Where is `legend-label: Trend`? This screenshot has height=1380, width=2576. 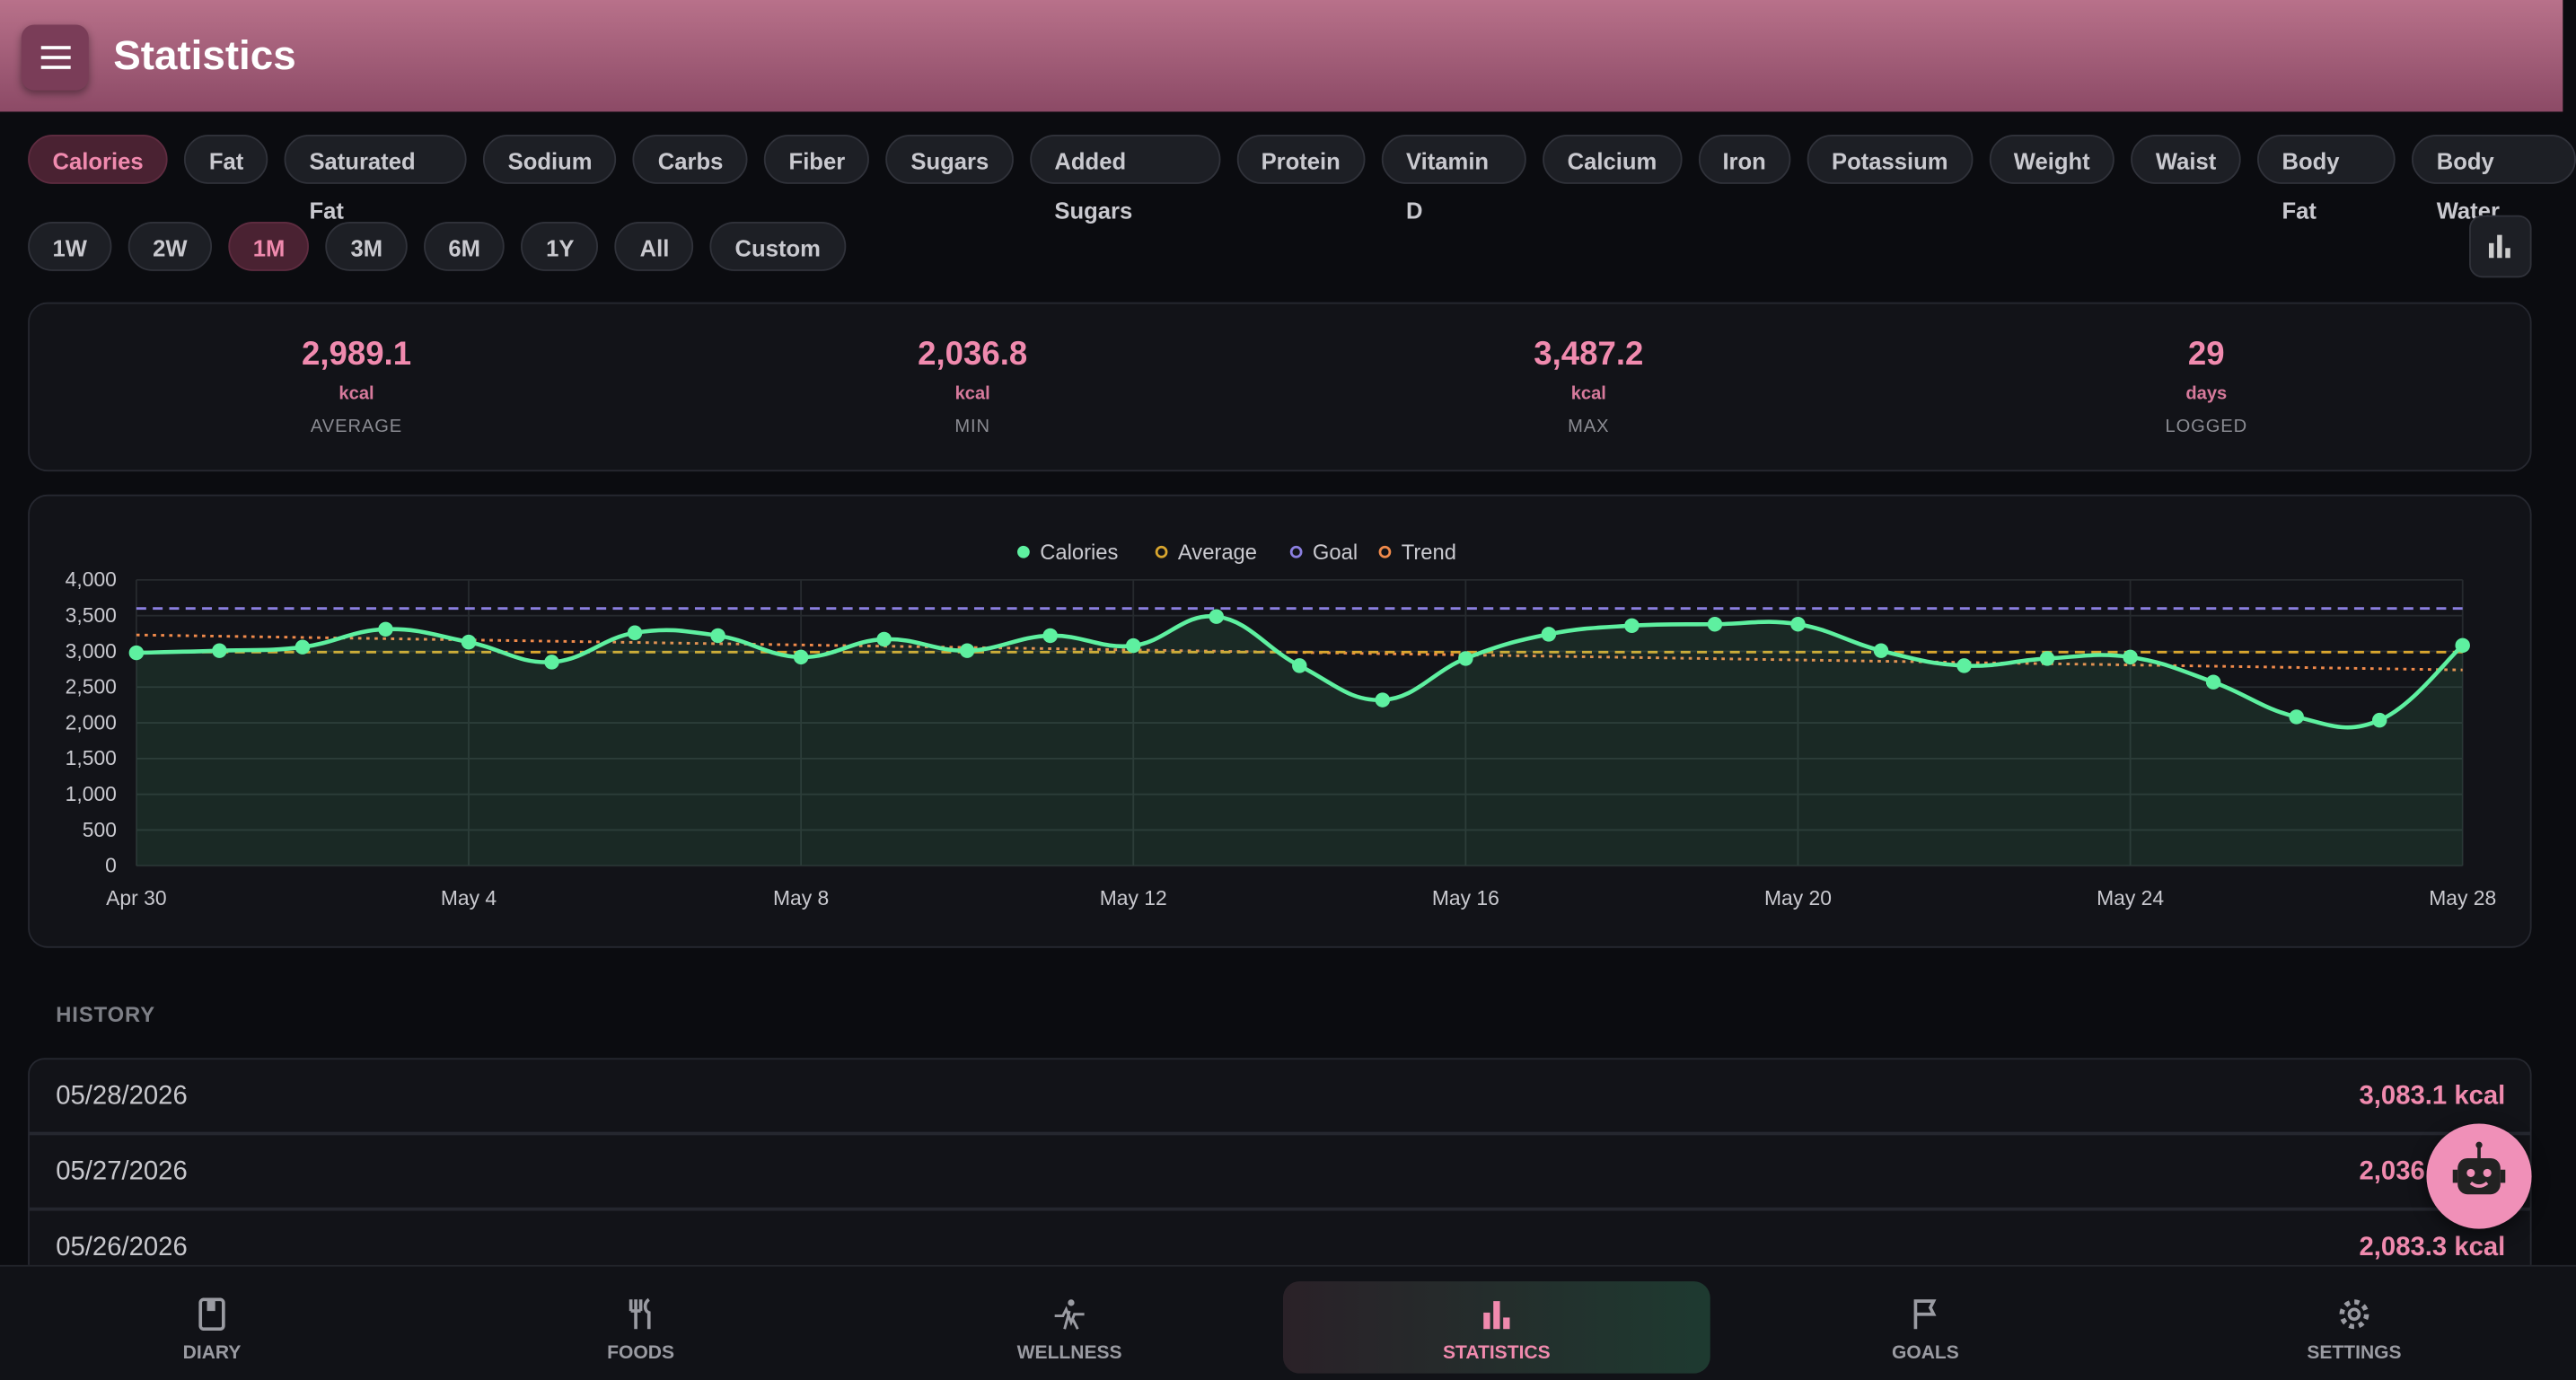 legend-label: Trend is located at coordinates (1429, 553).